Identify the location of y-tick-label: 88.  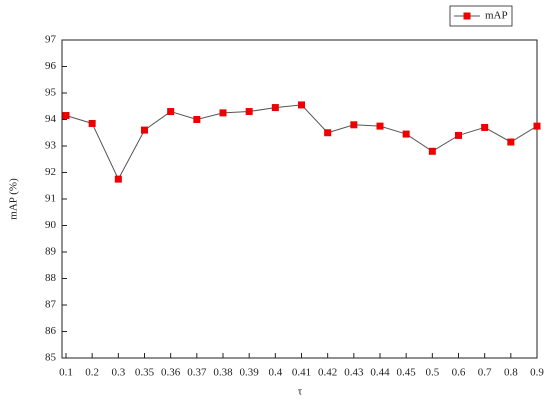
(51, 278).